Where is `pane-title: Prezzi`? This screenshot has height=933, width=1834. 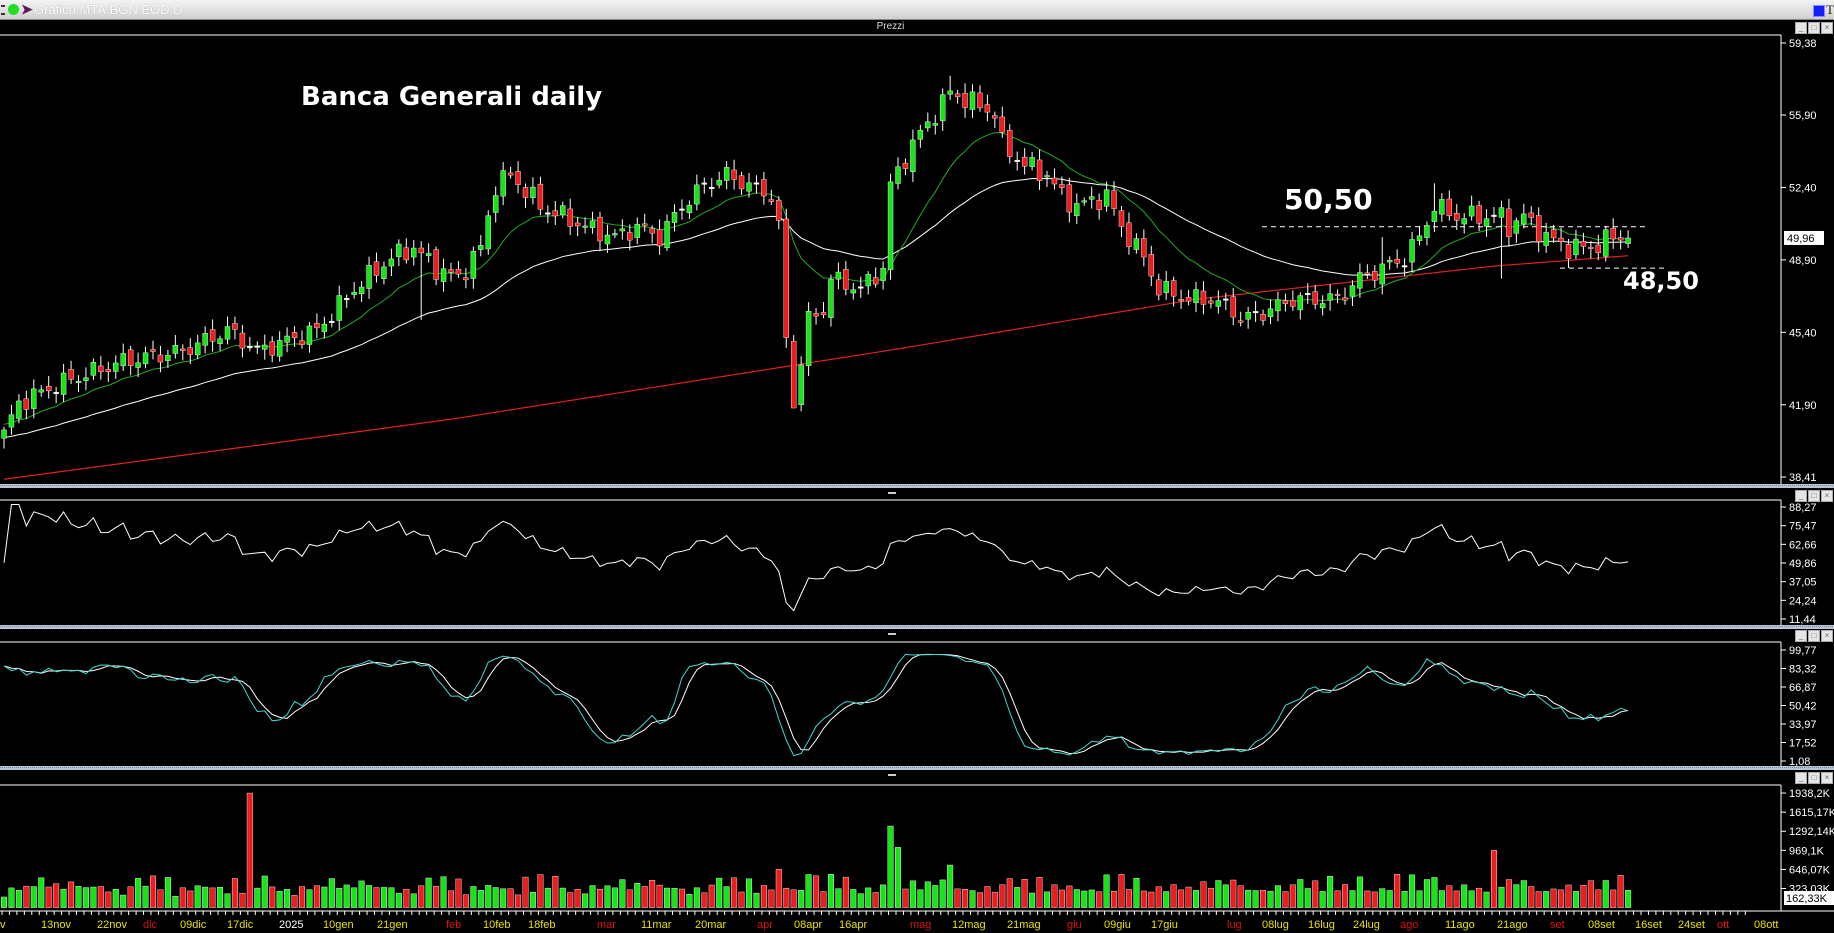 pane-title: Prezzi is located at coordinates (890, 26).